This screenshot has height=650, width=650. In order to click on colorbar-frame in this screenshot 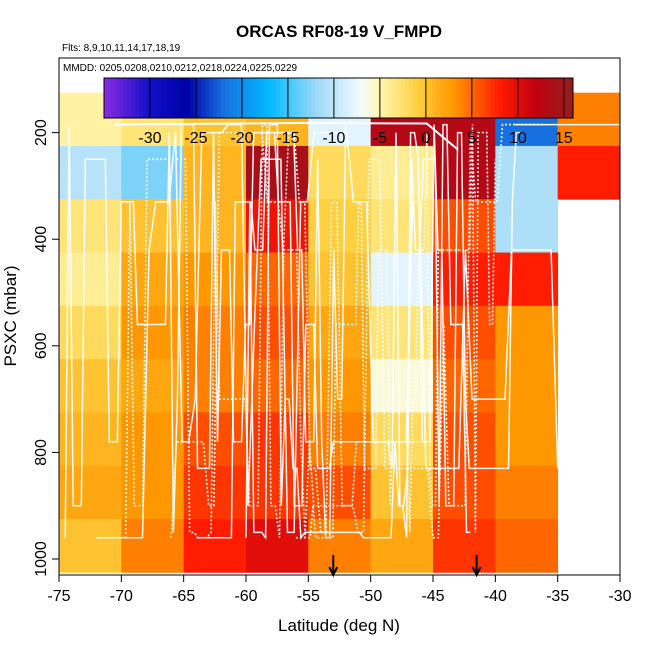, I will do `click(338, 98)`.